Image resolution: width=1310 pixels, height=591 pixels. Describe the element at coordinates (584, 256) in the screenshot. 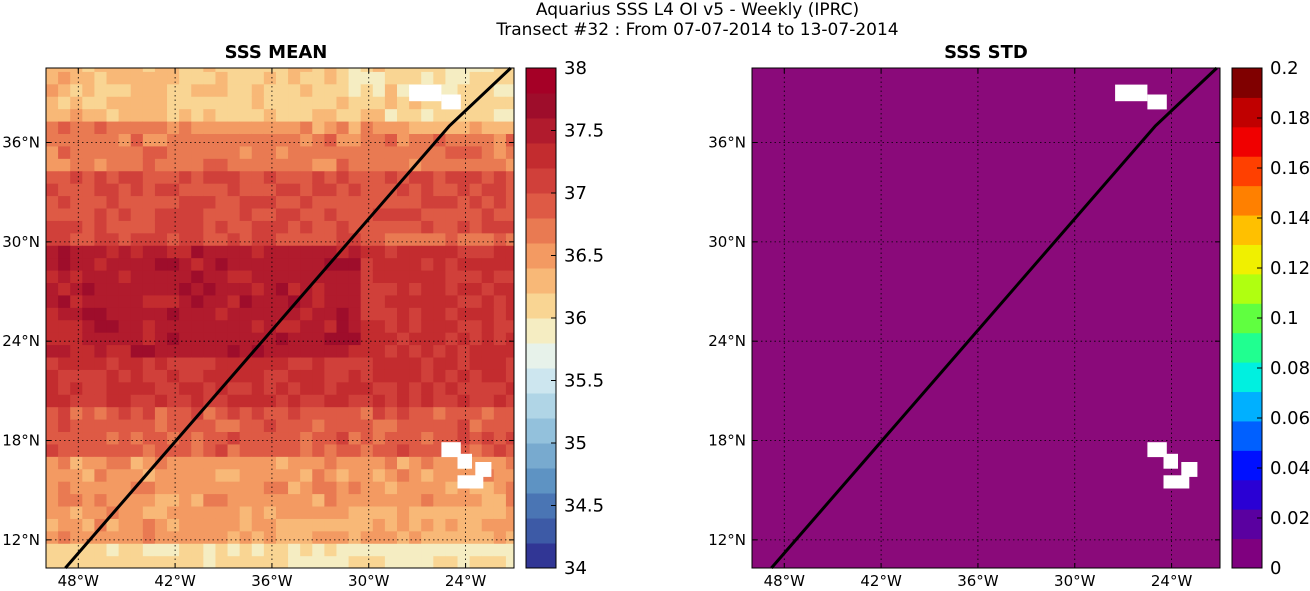

I see `colorbar-tick-label: 36.5` at that location.